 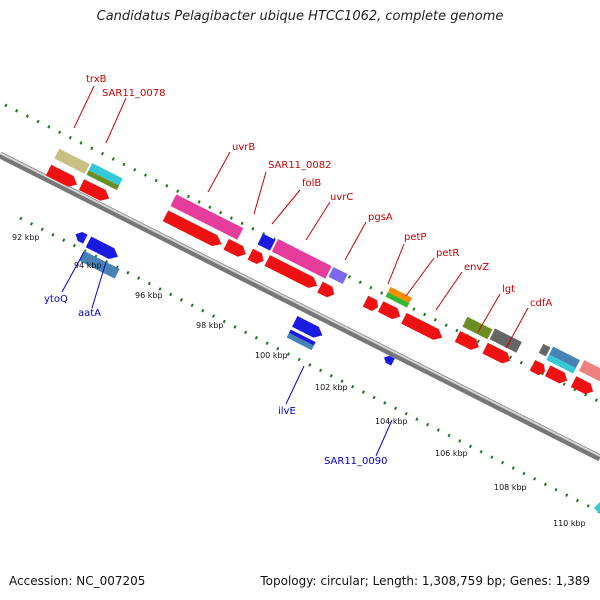 What do you see at coordinates (331, 387) in the screenshot?
I see `tick-label-102: 102 kbp` at bounding box center [331, 387].